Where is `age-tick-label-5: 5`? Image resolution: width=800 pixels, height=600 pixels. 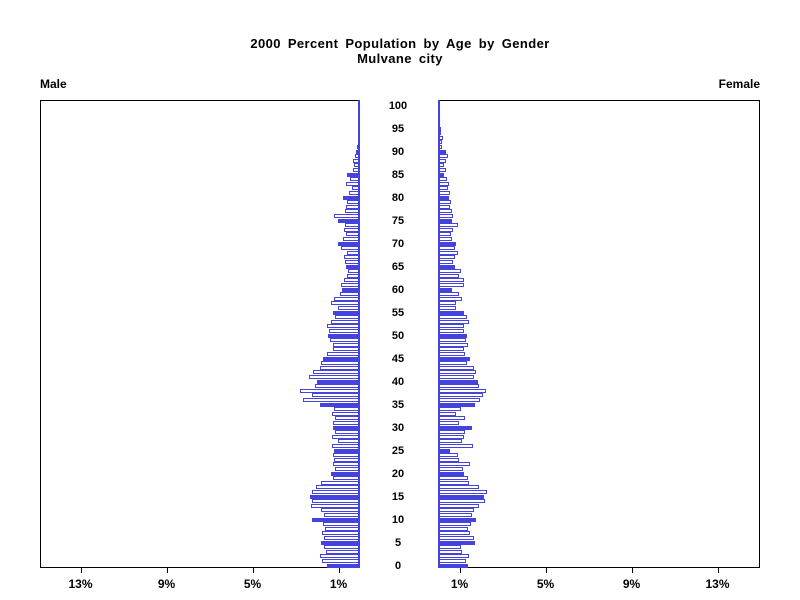
age-tick-label-5: 5 is located at coordinates (398, 542).